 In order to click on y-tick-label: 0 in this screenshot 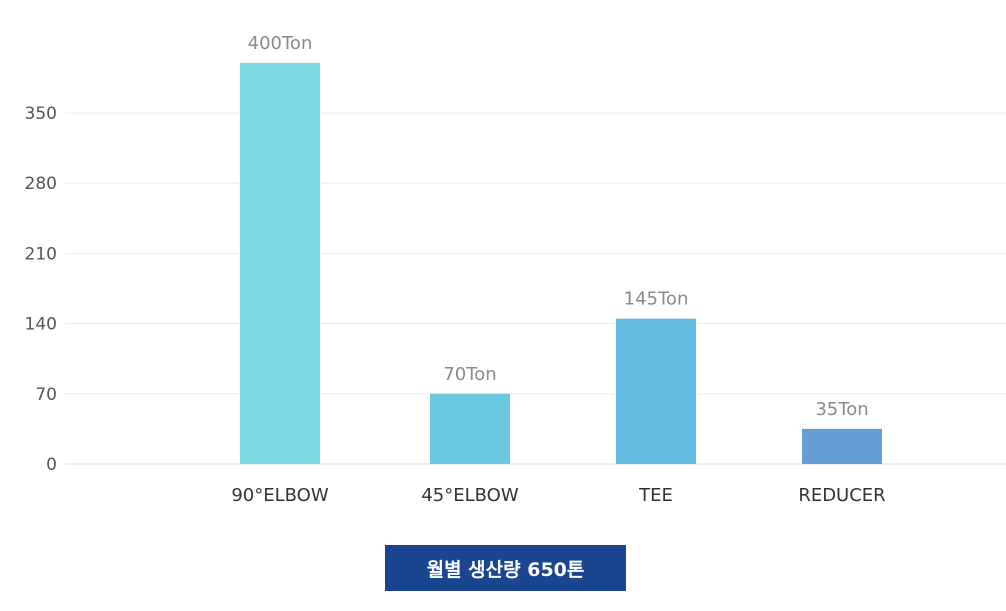, I will do `click(51, 465)`.